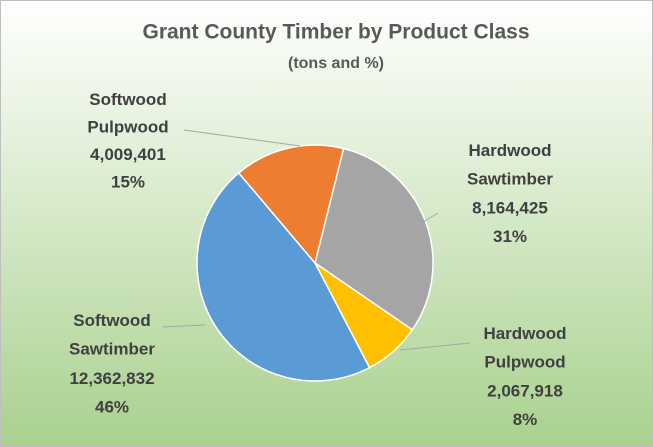 The height and width of the screenshot is (447, 653). I want to click on data-label-name: Softwood Pulpwood, so click(127, 113).